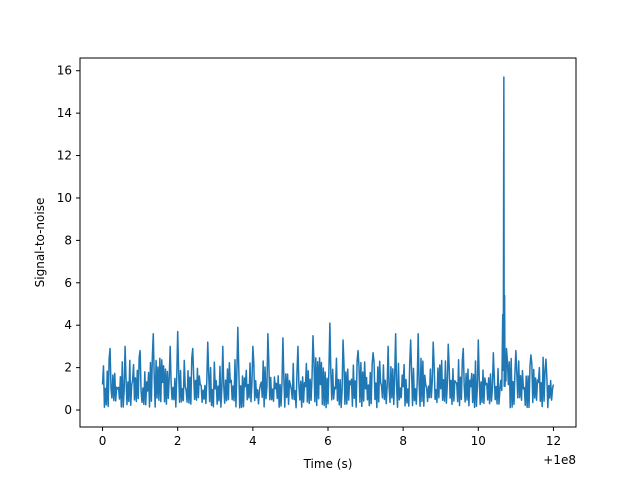  Describe the element at coordinates (478, 441) in the screenshot. I see `x-tick-label: 10` at that location.